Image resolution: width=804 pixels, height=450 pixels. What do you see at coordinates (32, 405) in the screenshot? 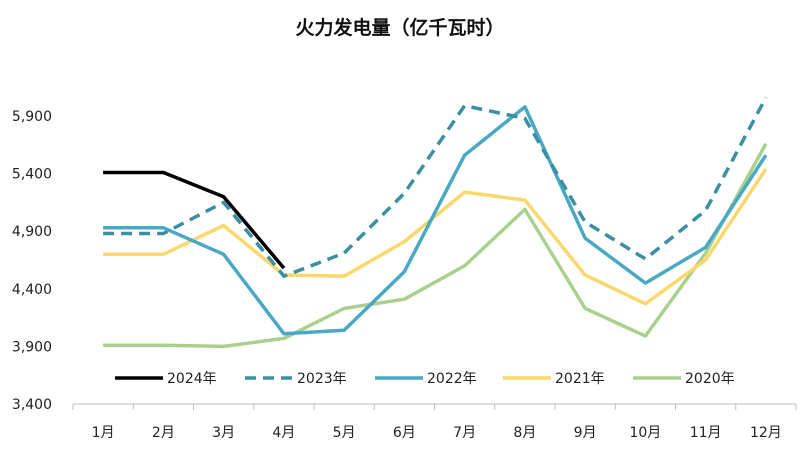
I see `y-tick-label: 3,400` at bounding box center [32, 405].